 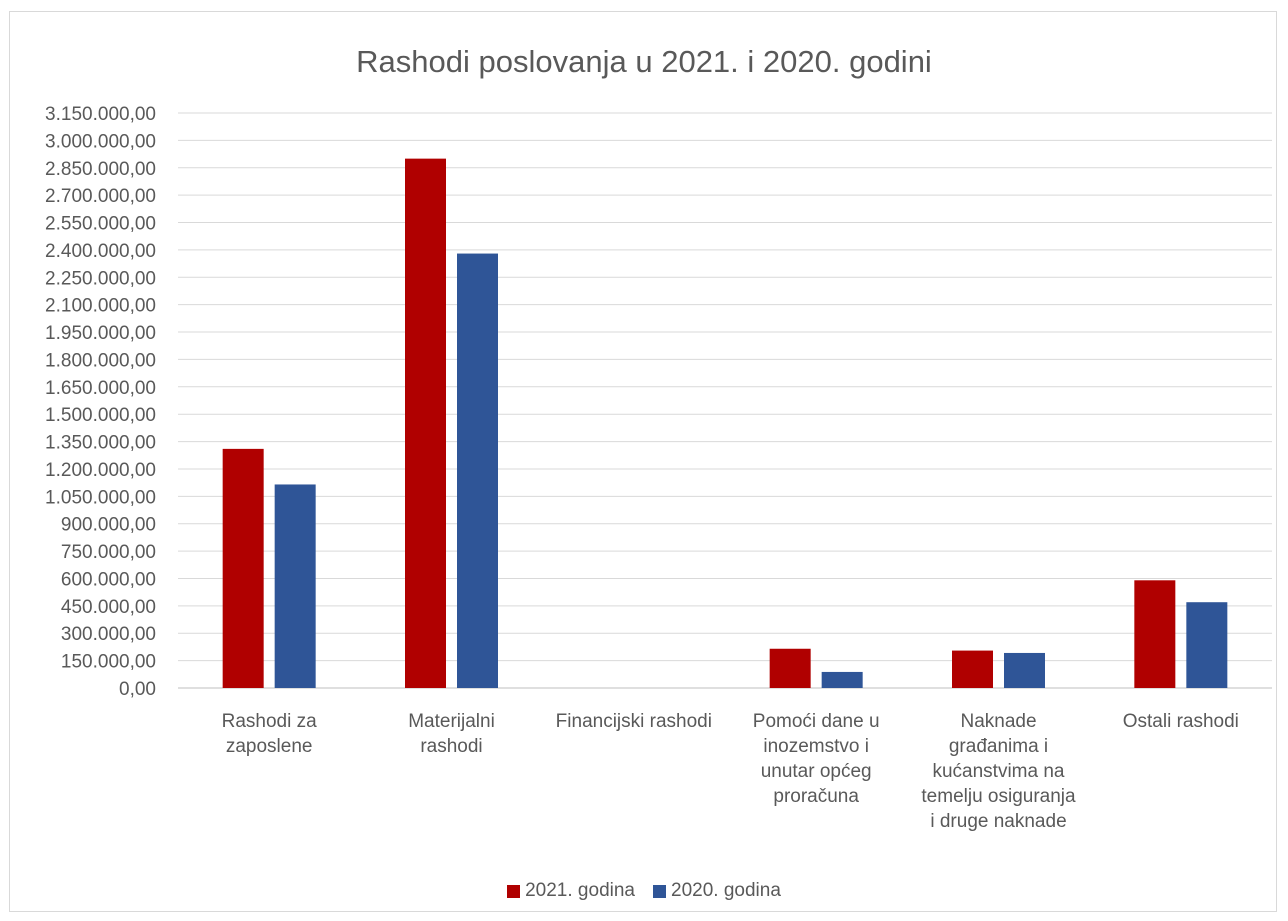 I want to click on x-category-label: Ostali rashodi, so click(x=1181, y=721).